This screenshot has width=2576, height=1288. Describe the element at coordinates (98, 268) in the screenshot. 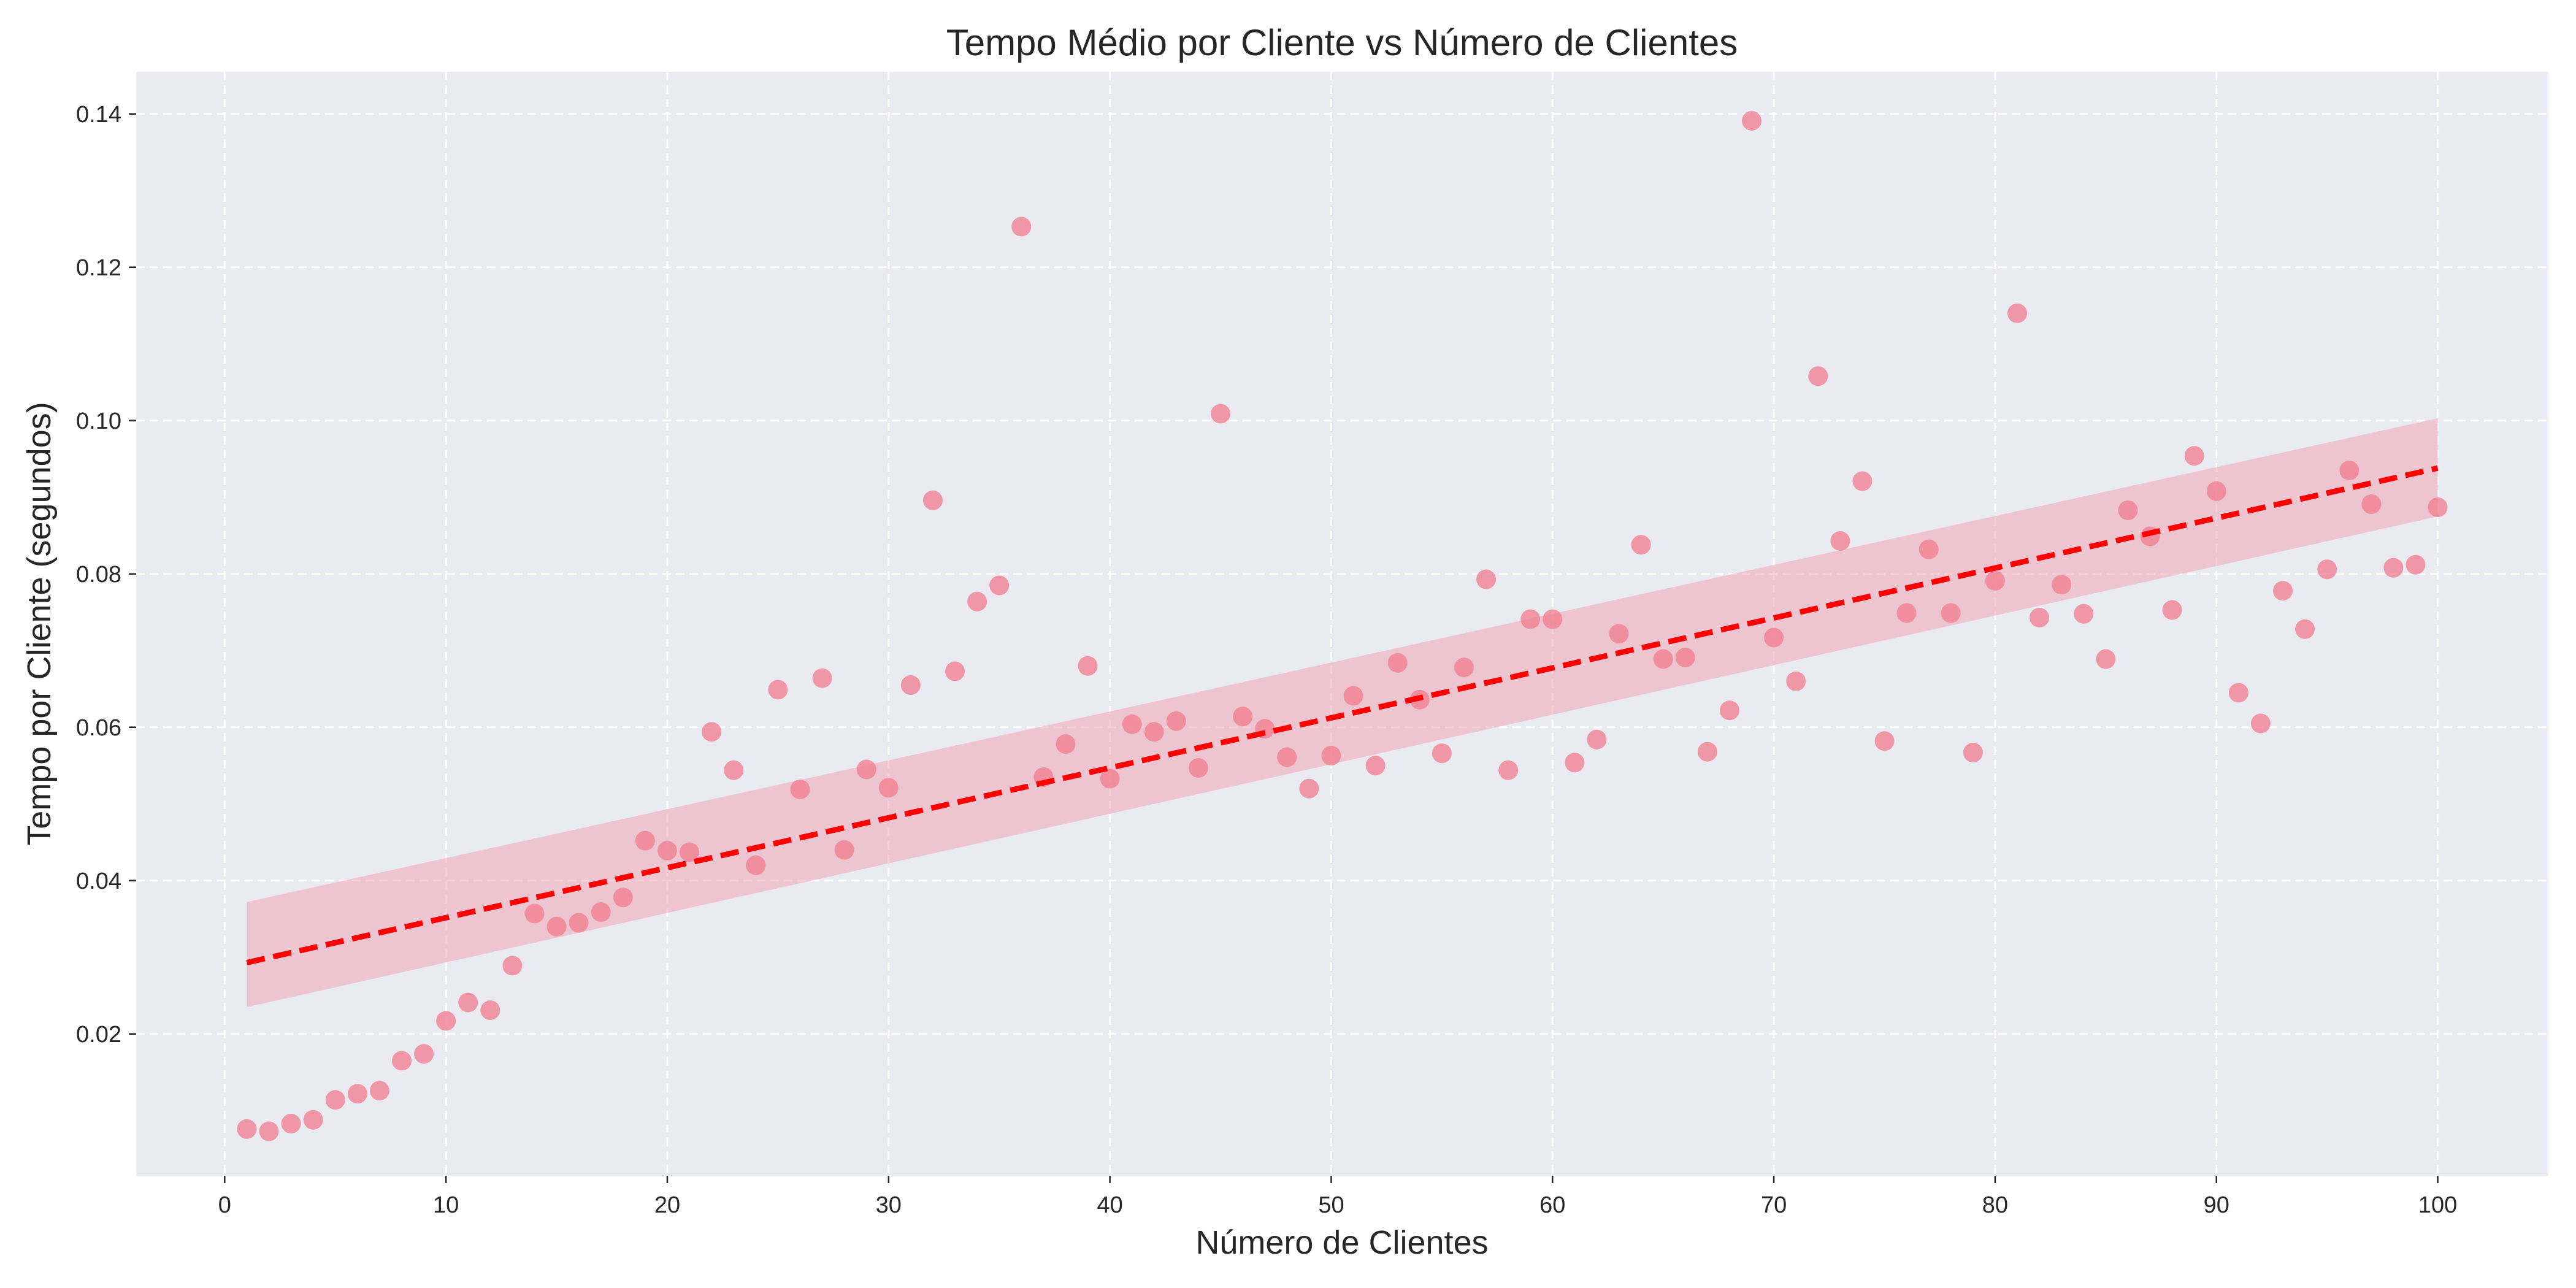

I see `y-tick-label: 0.12` at that location.